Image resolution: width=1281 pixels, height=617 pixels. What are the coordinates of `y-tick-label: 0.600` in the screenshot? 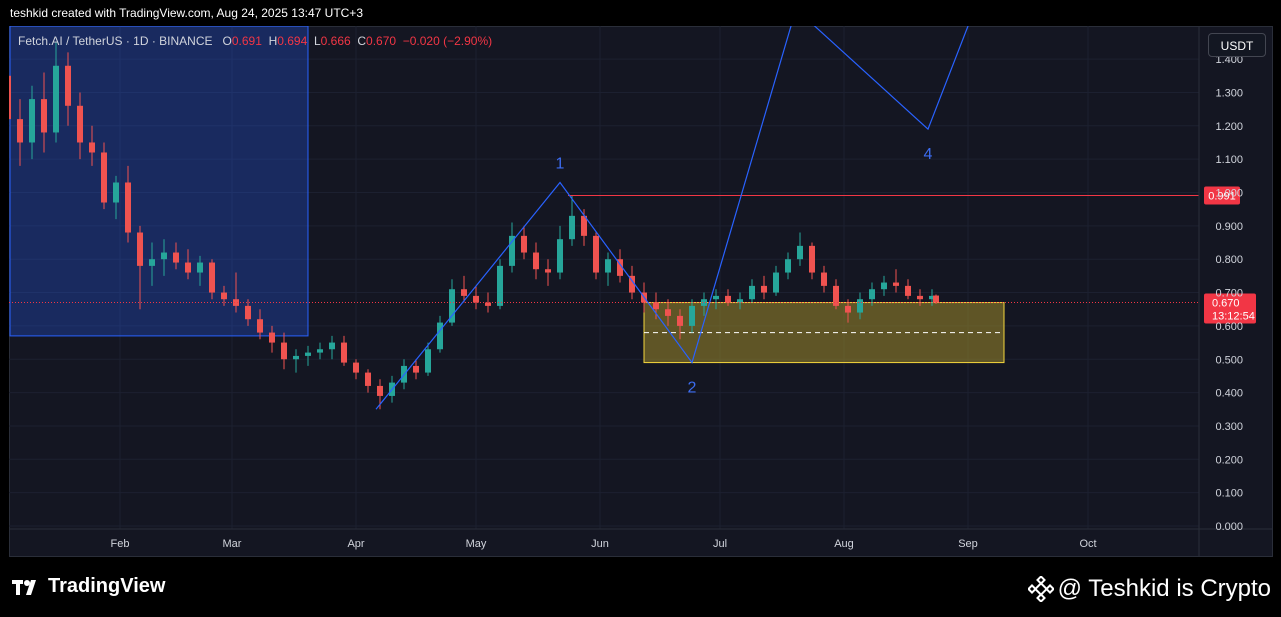 It's located at (1229, 327).